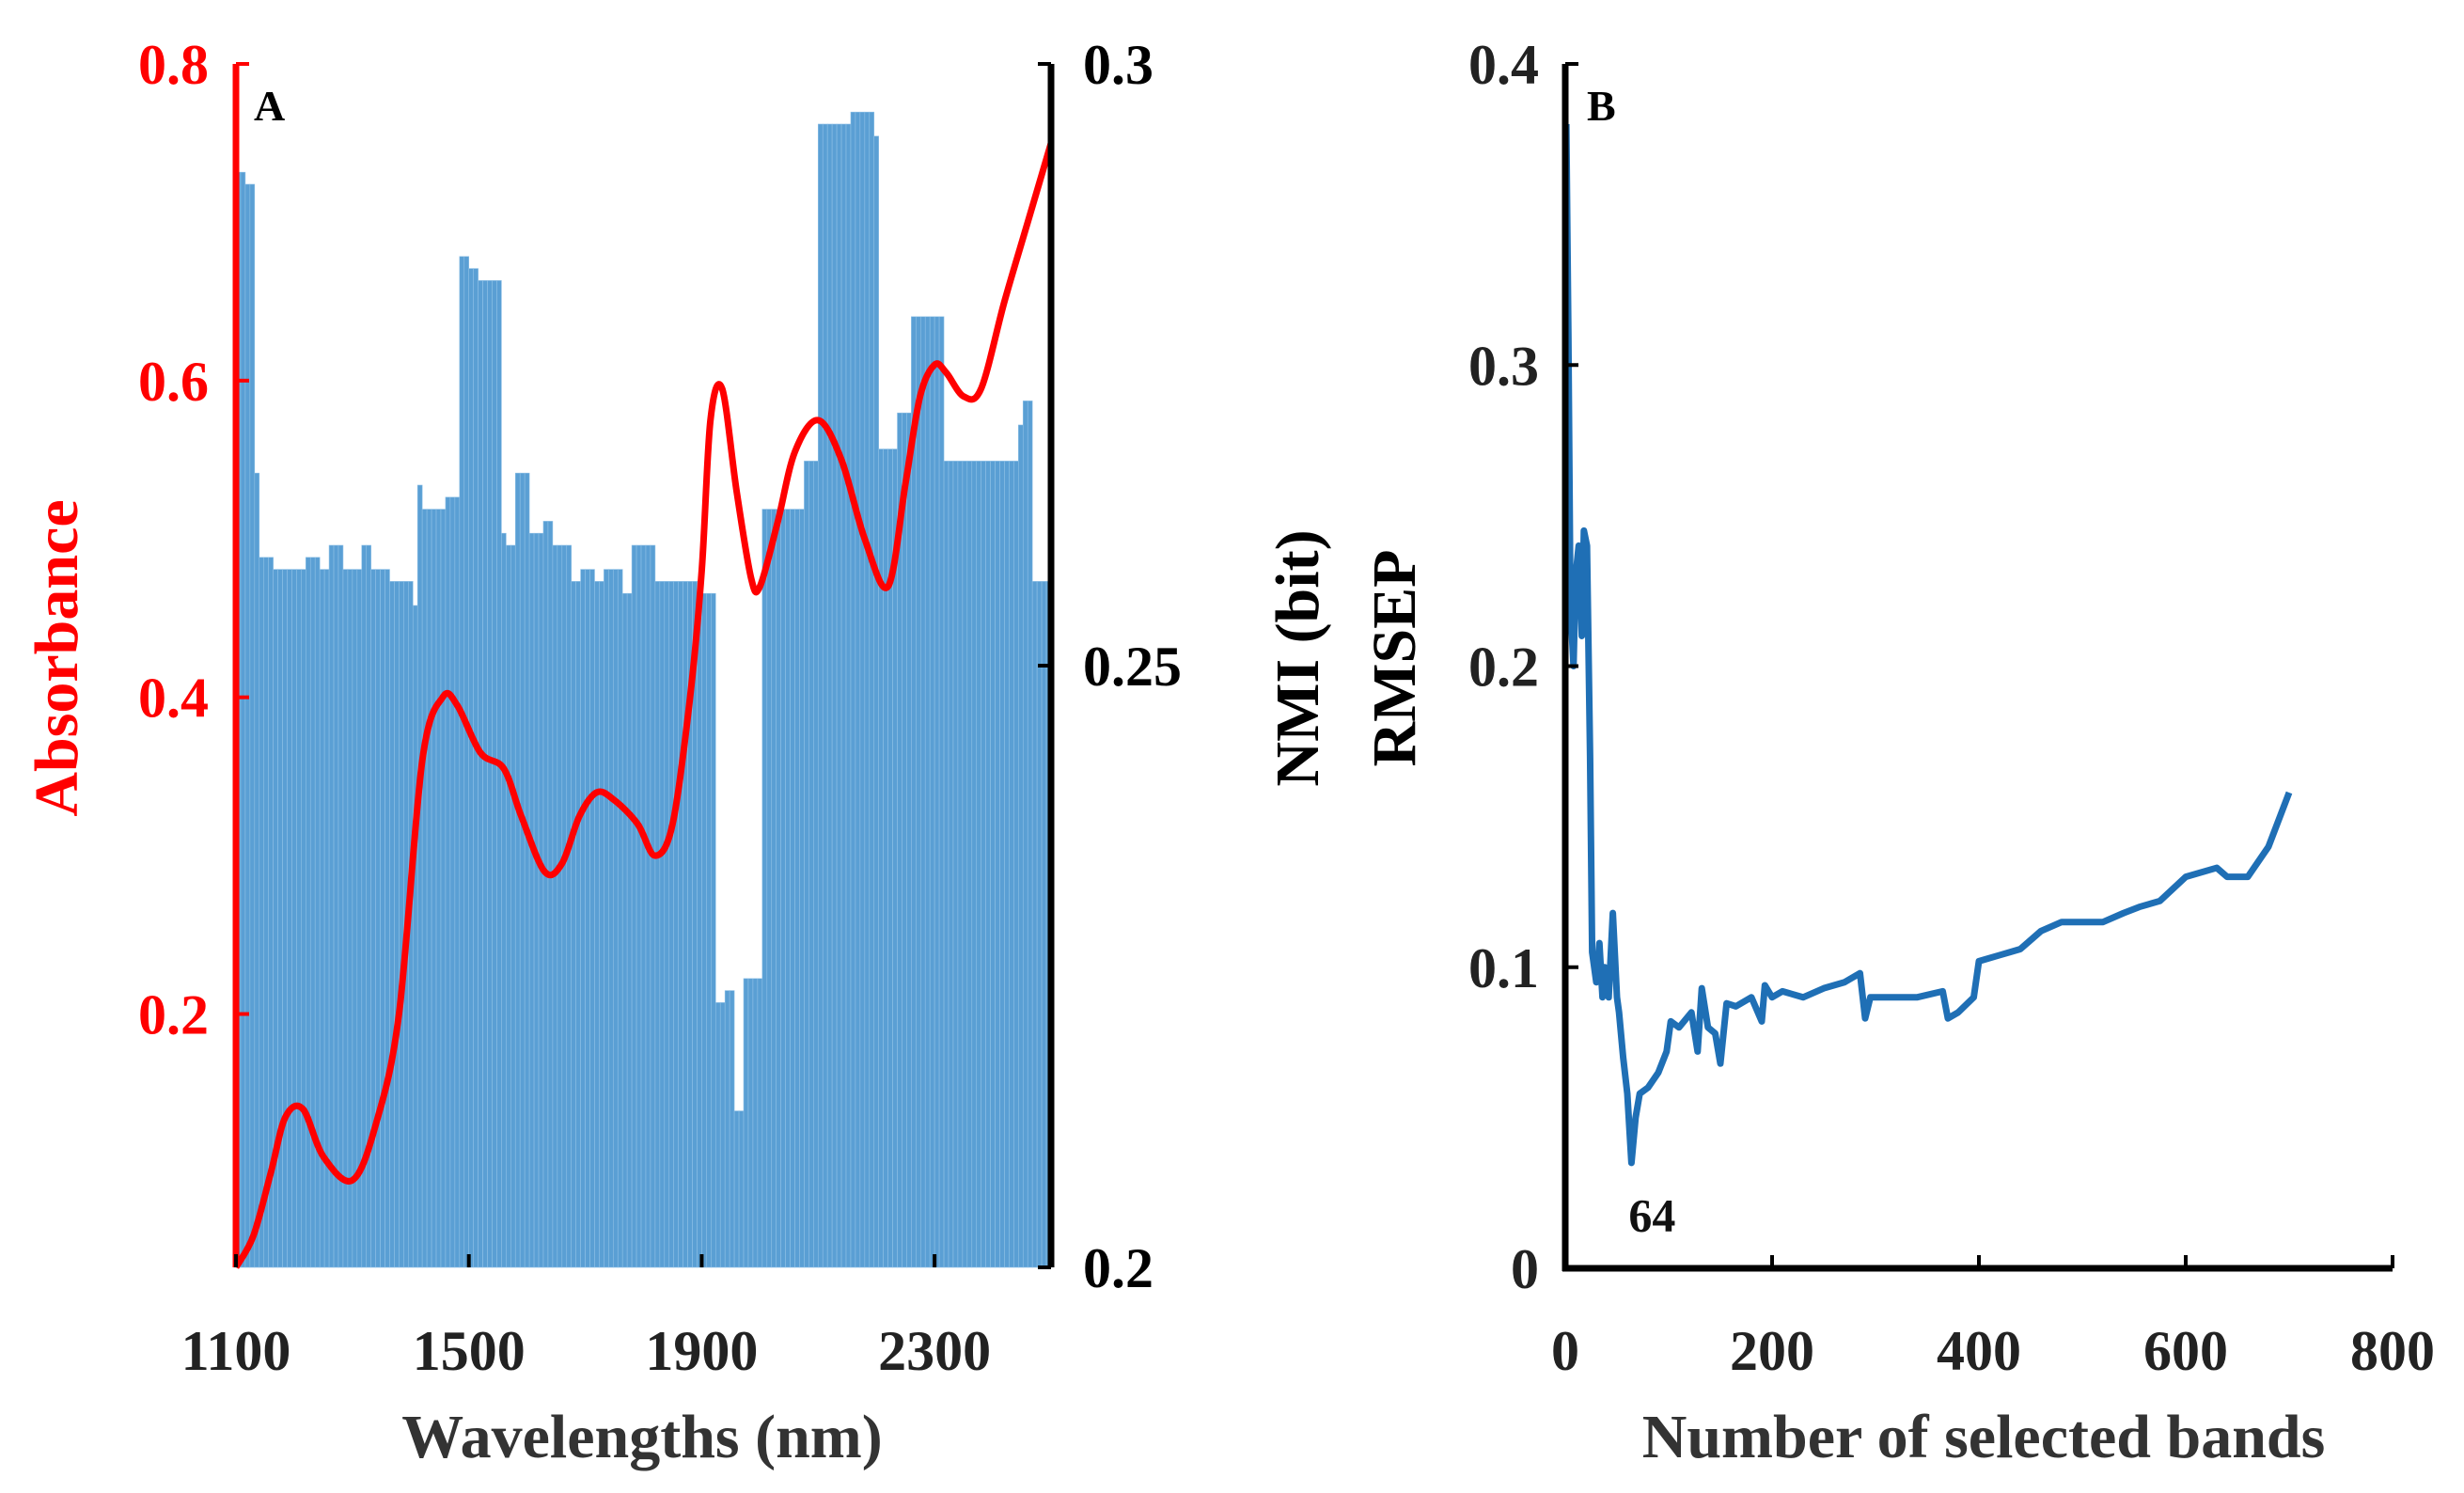 This screenshot has width=2464, height=1493. I want to click on y-tick-label: 0, so click(1525, 1269).